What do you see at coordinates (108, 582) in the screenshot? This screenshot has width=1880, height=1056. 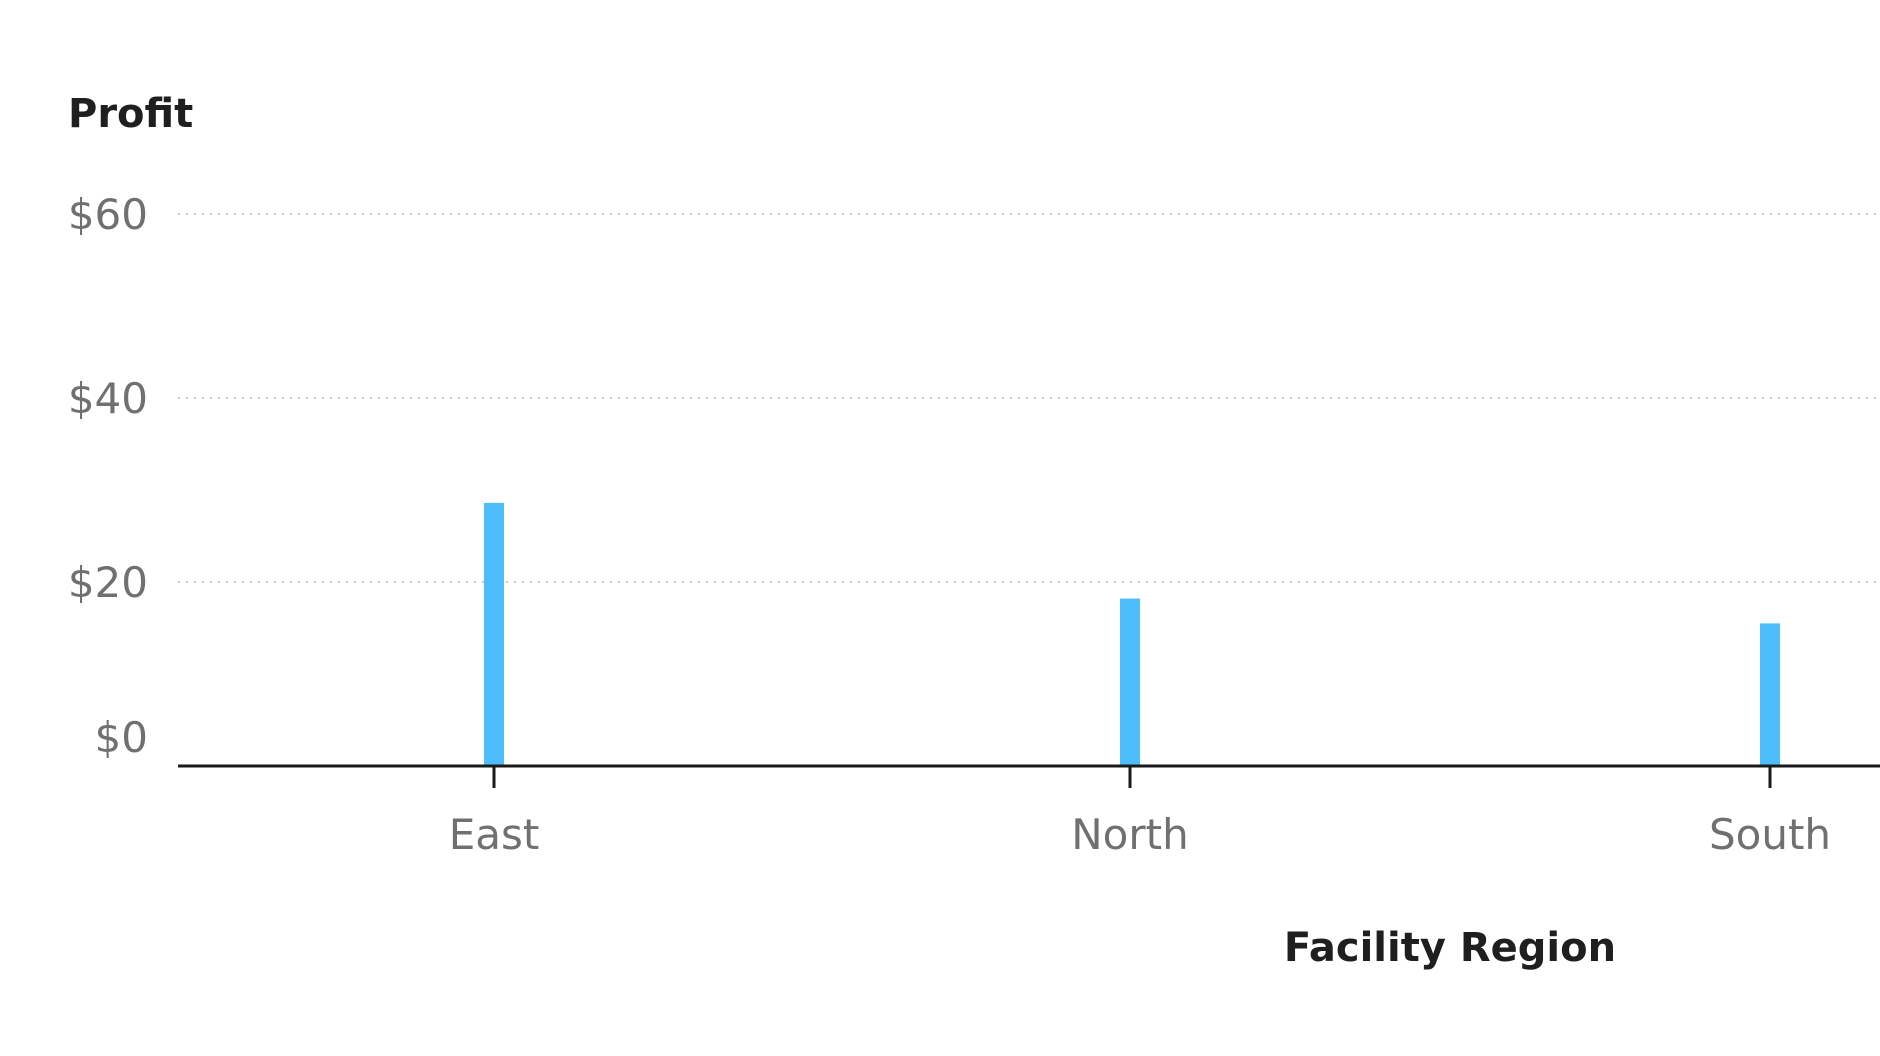 I see `y-tick-label: $20` at bounding box center [108, 582].